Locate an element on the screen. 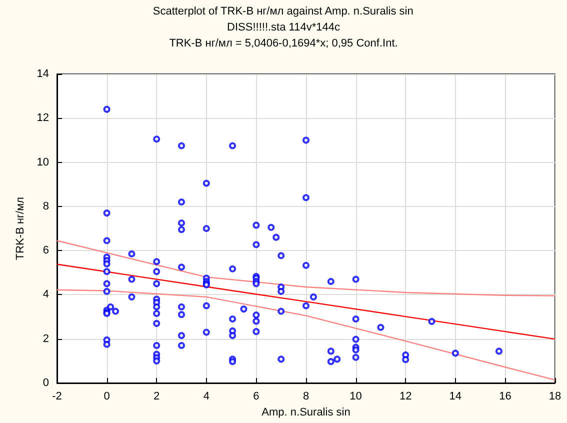 The height and width of the screenshot is (423, 567). x-tick-label: 2 is located at coordinates (157, 396).